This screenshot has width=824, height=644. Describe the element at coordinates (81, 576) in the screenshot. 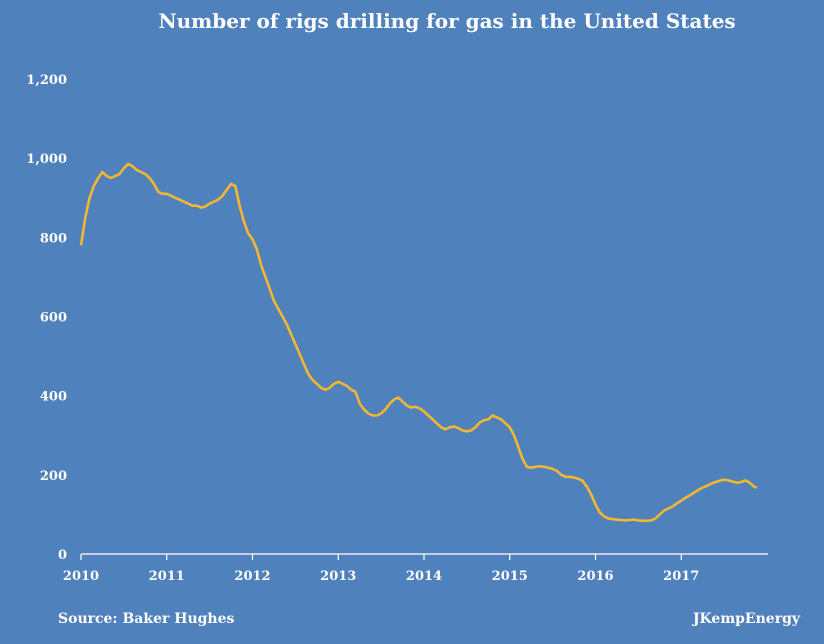

I see `x-tick-label: 2010` at that location.